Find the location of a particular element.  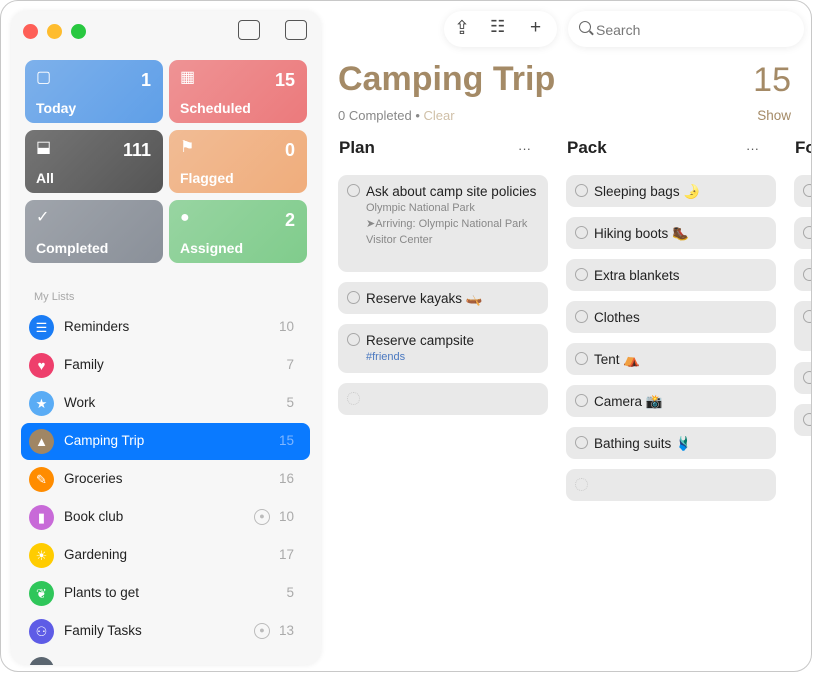

list-item: ❦ Plants to get 5 is located at coordinates (165, 593).